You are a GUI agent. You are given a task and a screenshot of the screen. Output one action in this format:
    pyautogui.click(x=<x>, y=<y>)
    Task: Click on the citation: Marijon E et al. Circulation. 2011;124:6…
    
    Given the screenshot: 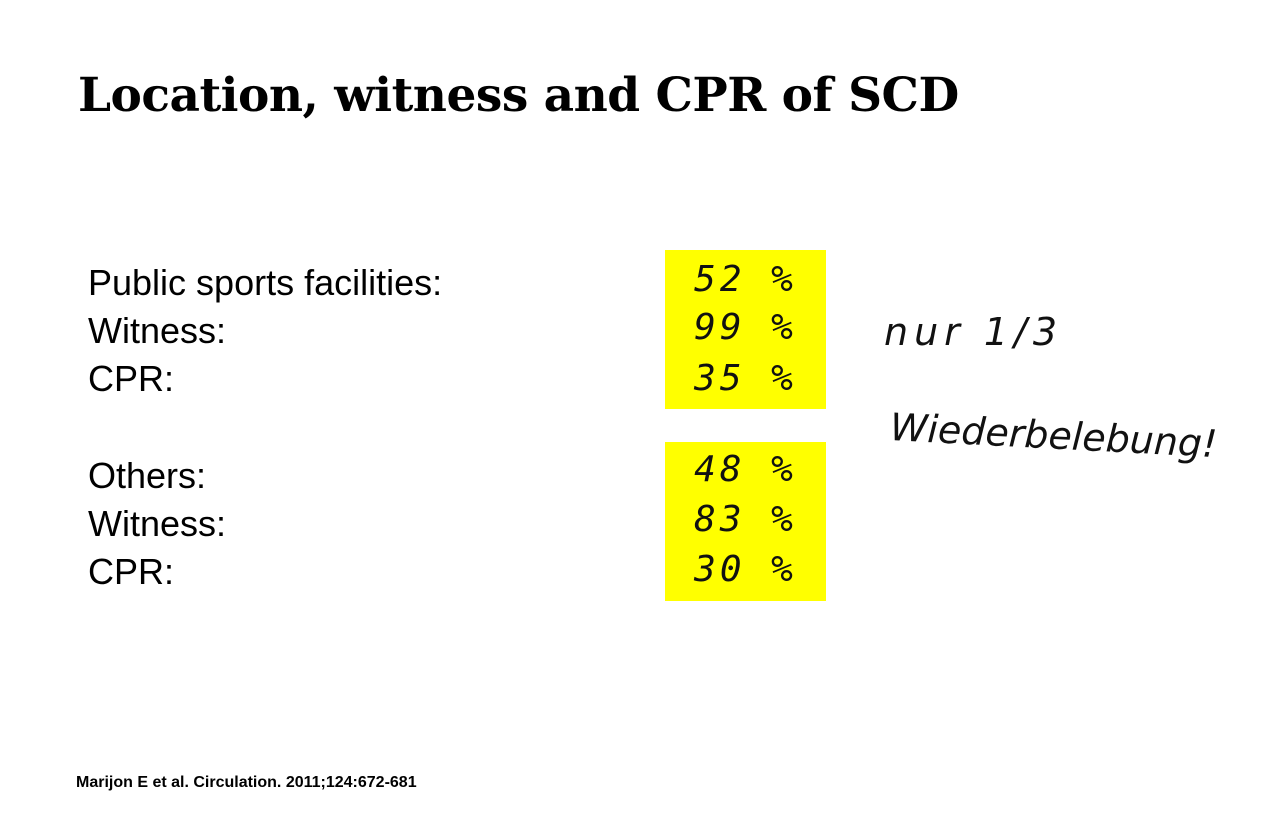 What is the action you would take?
    pyautogui.click(x=246, y=782)
    